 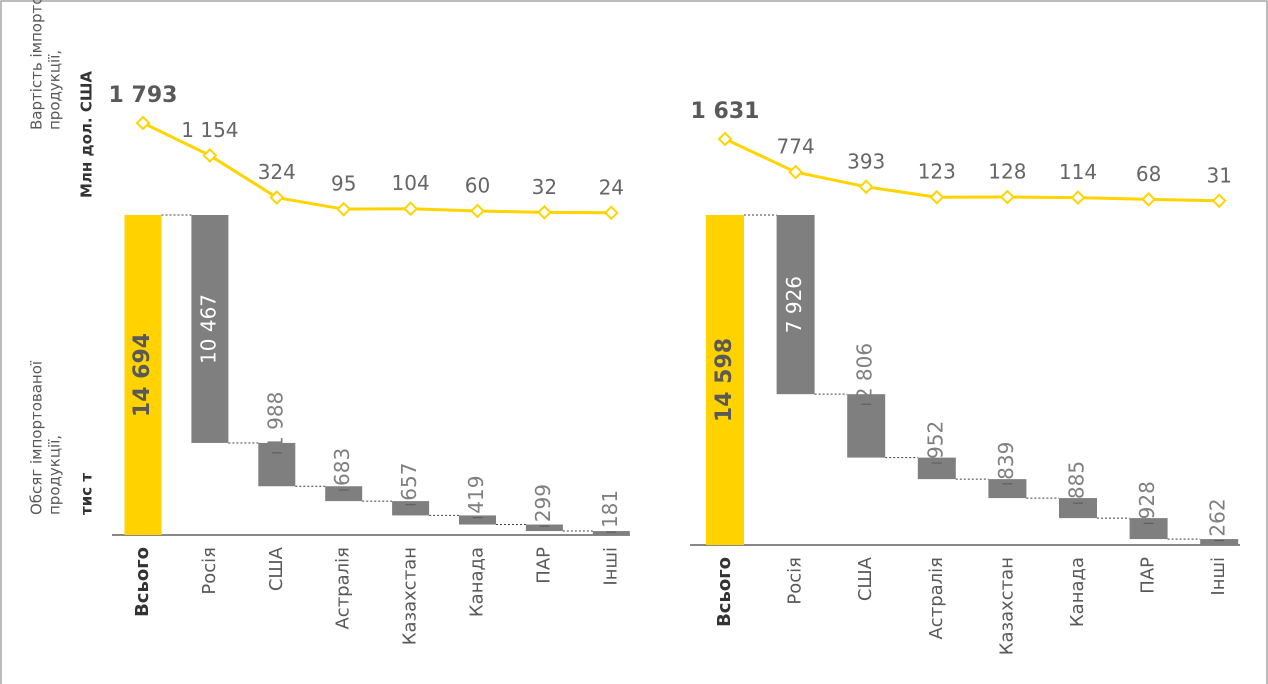 What do you see at coordinates (275, 420) in the screenshot?
I see `bar-label: 1 988` at bounding box center [275, 420].